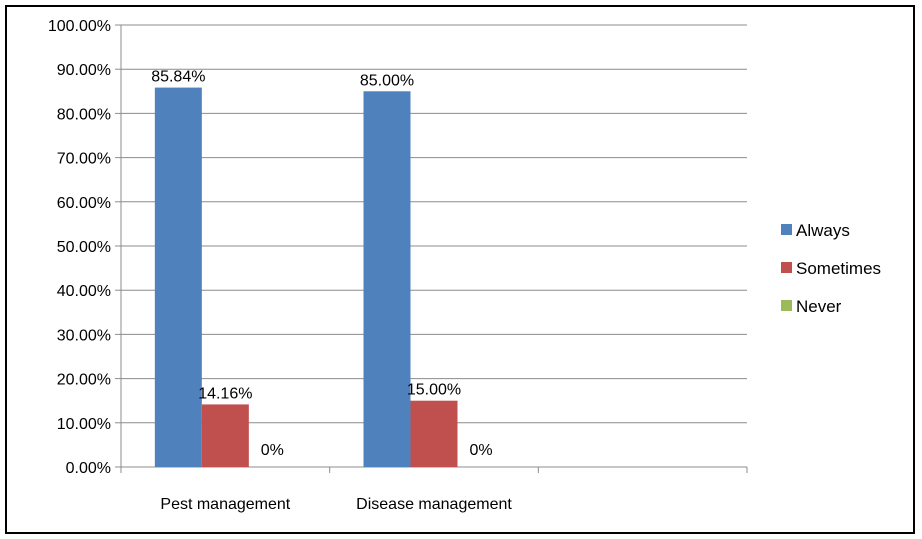 The width and height of the screenshot is (922, 539). Describe the element at coordinates (387, 80) in the screenshot. I see `data-label: 85.00%` at that location.